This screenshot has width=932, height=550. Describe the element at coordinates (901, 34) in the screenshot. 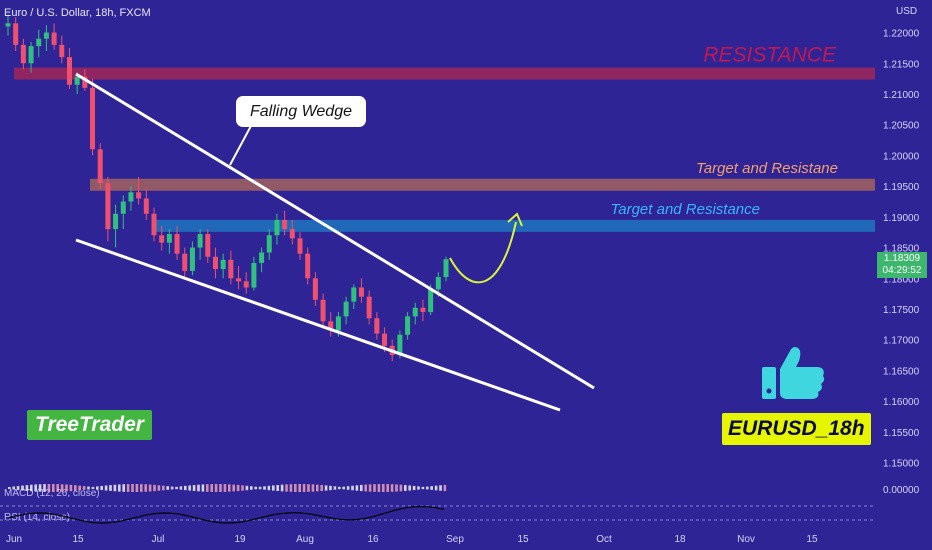

I see `y-tick-label: 1.22000` at that location.